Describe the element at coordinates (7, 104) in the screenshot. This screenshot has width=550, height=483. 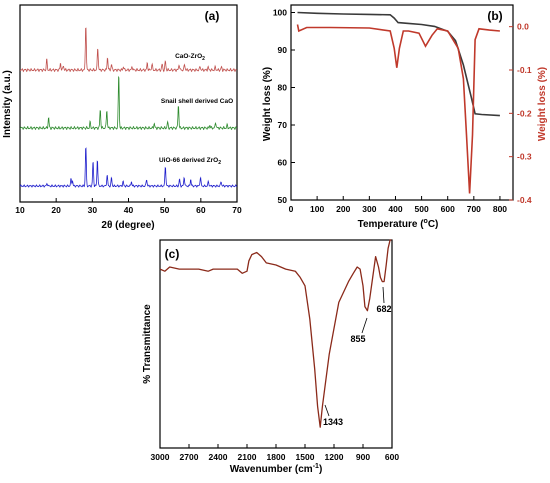
I see `panel-a-y-axis-label: Intensity (a.u.)` at that location.